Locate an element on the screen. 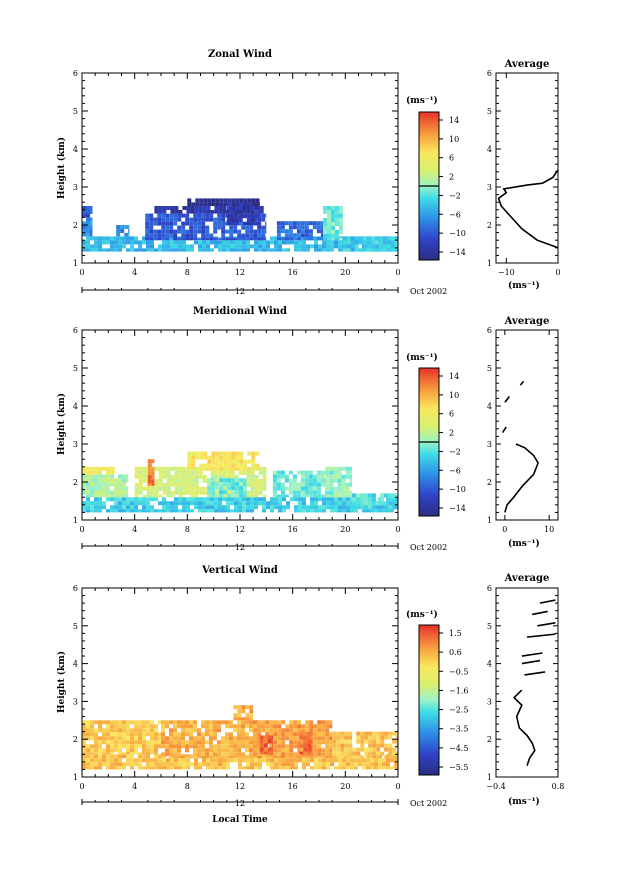 The height and width of the screenshot is (873, 618). colorbar-tick-label: 14 is located at coordinates (454, 376).